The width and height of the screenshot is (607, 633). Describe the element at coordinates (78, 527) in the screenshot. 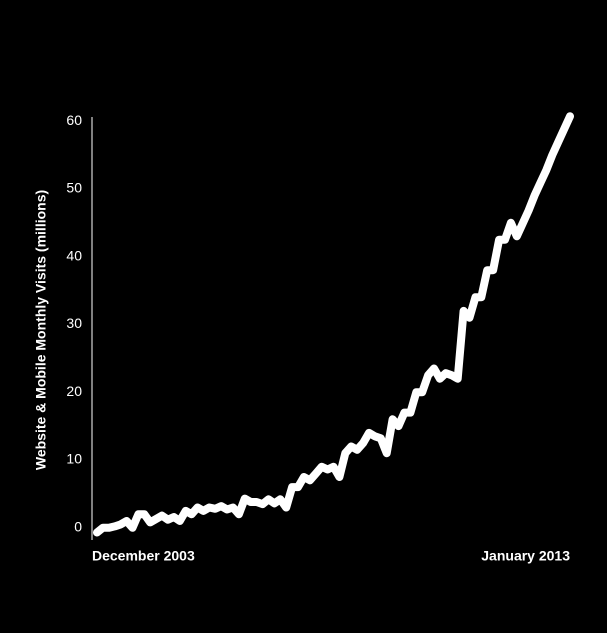

I see `y-tick-label: 0` at that location.